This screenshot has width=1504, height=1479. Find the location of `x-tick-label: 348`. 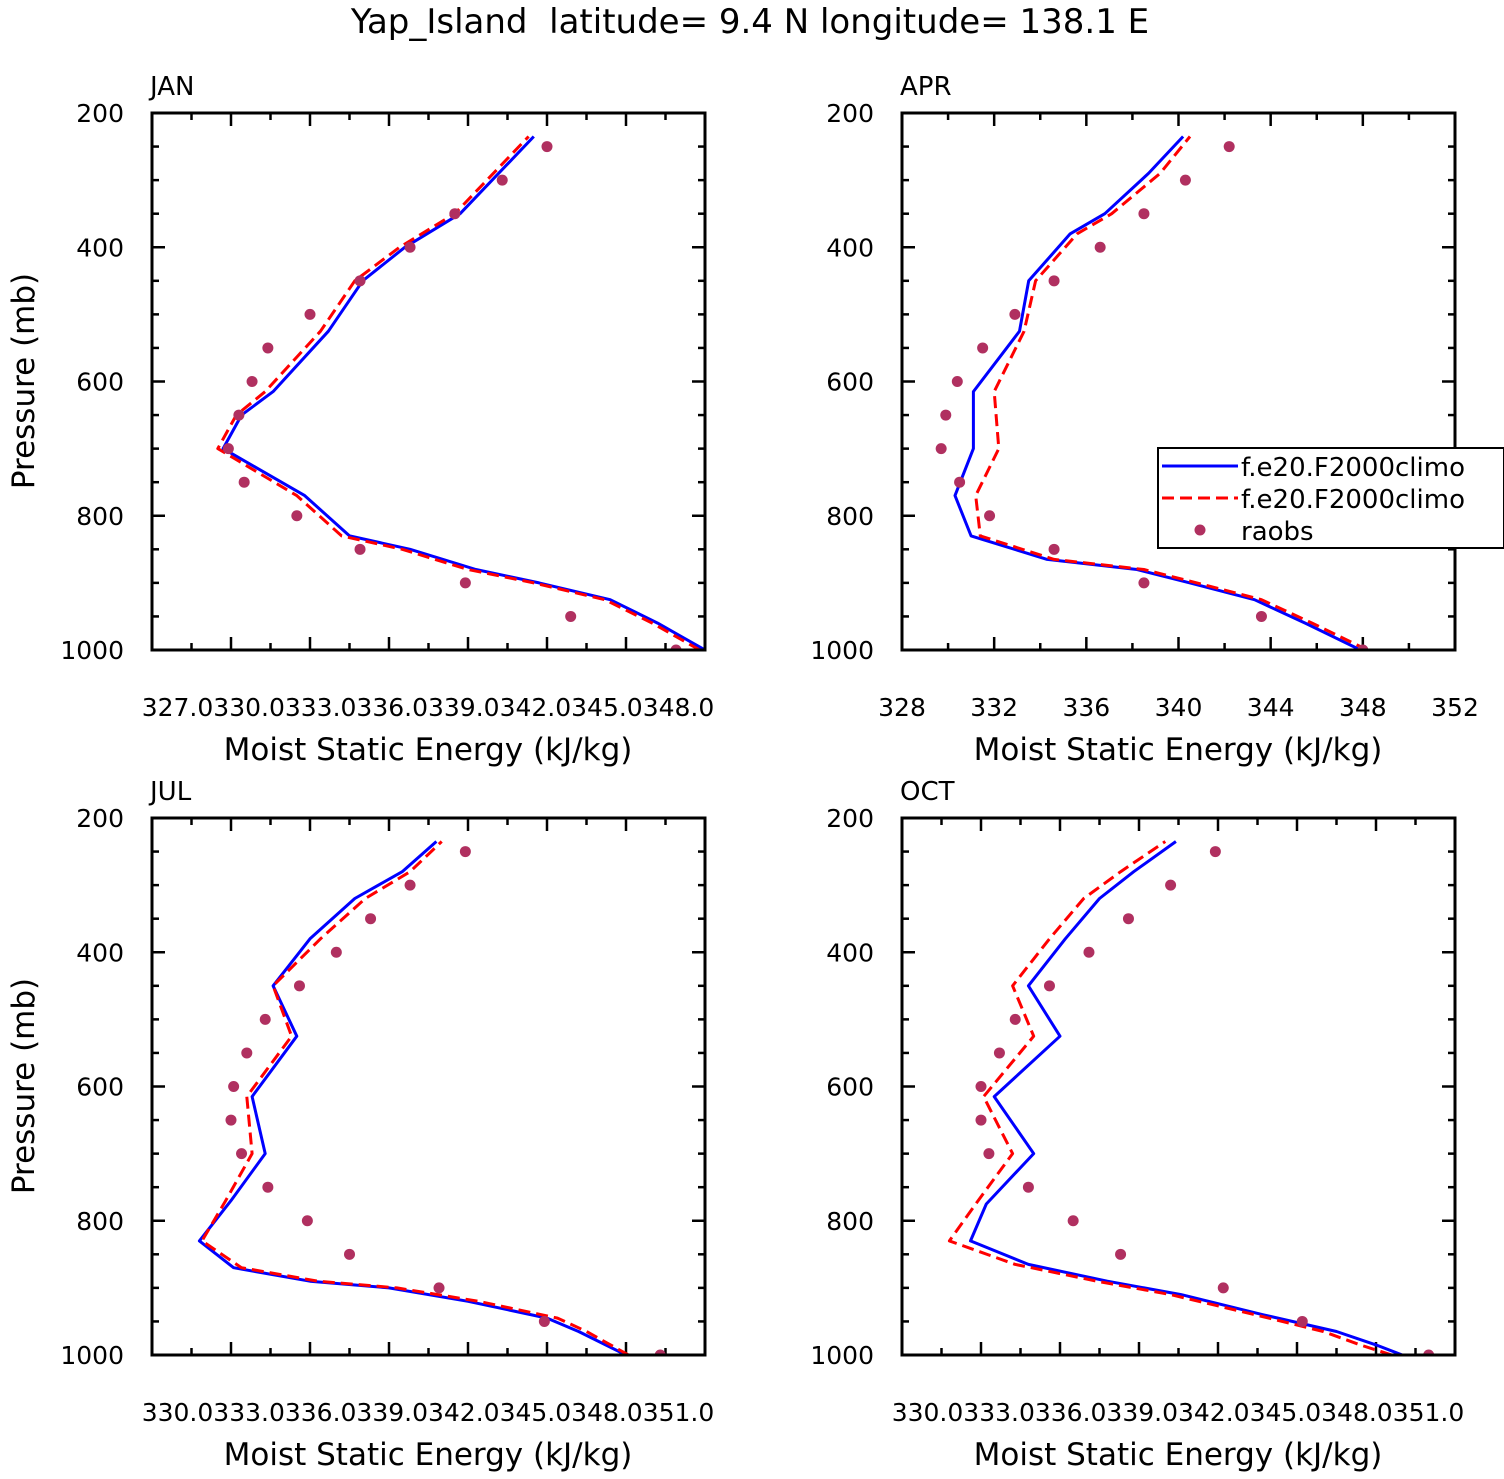

x-tick-label: 348 is located at coordinates (1363, 707).